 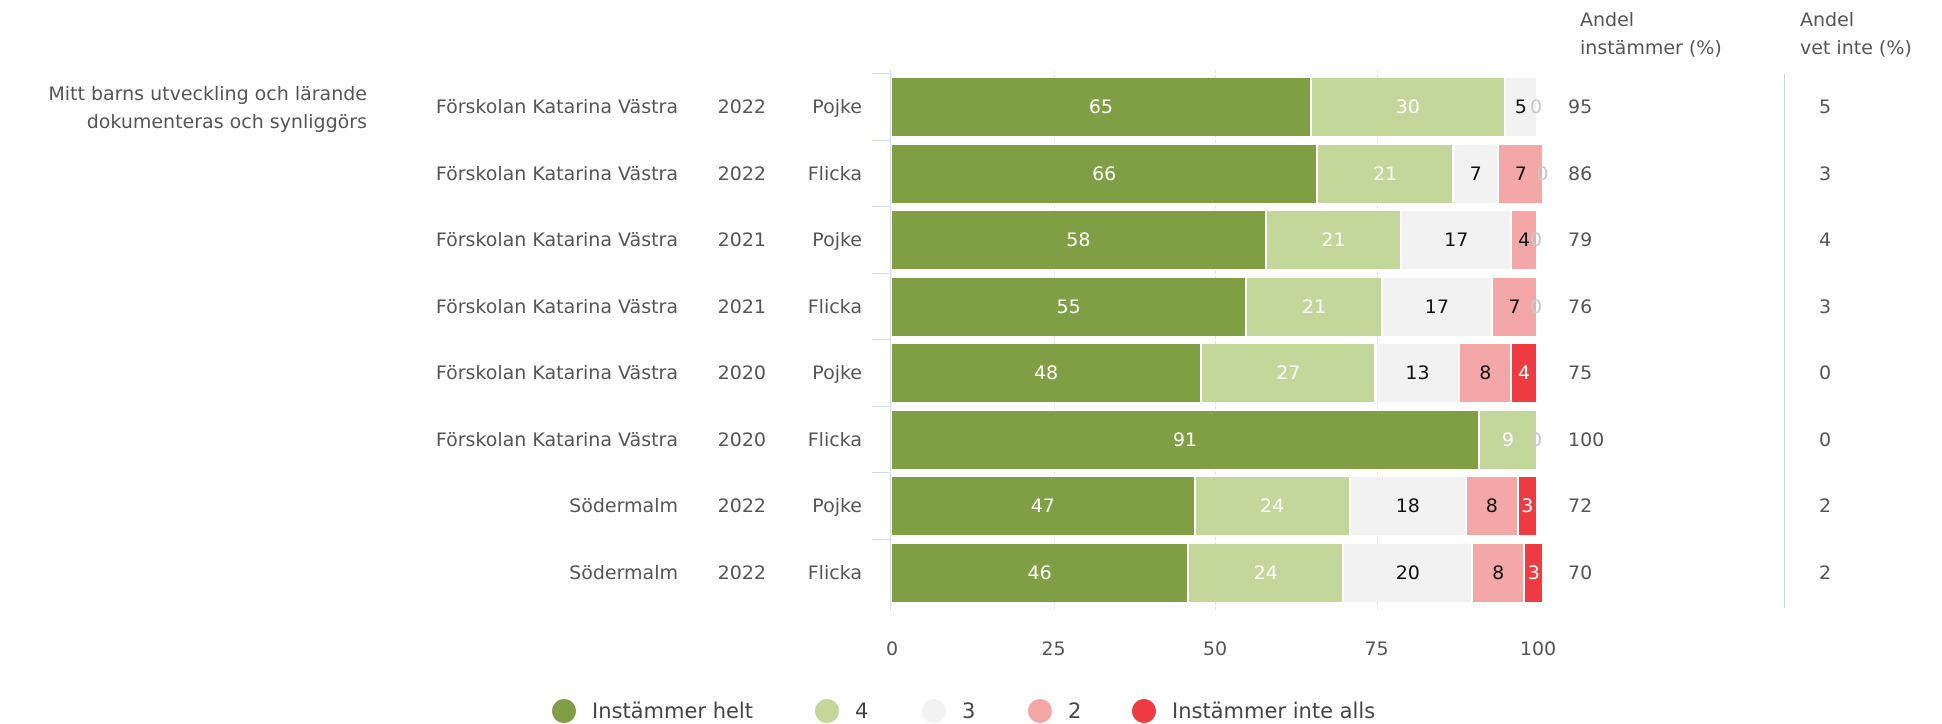 I want to click on legend-label: Instämmer inte alls, so click(x=1274, y=711).